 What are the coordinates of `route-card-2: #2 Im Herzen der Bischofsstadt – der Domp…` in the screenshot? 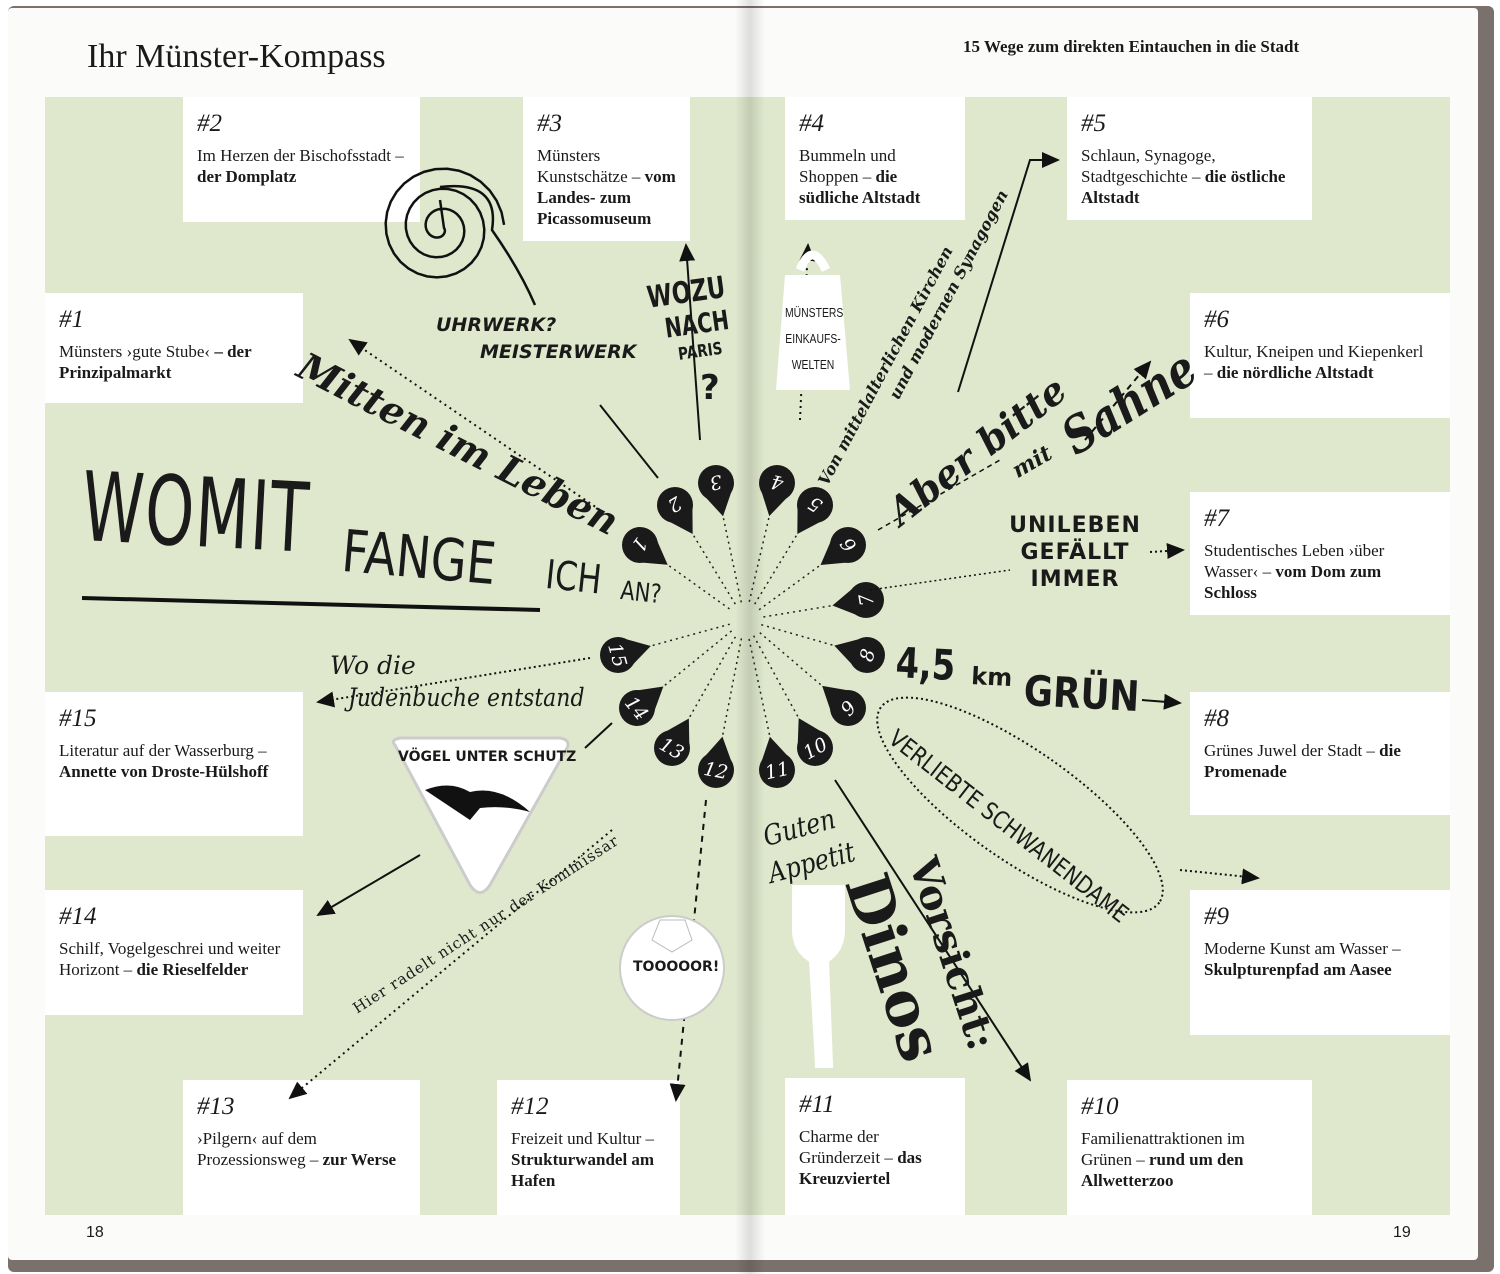 It's located at (301, 159).